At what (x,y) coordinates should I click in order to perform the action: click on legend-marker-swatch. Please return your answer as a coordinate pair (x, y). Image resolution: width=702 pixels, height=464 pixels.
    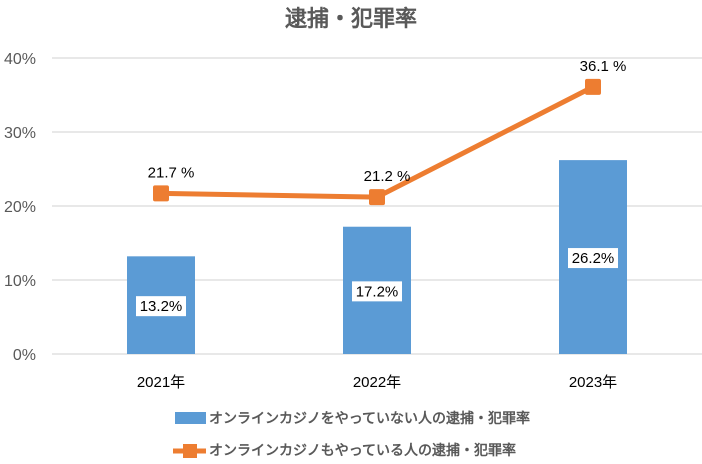
    Looking at the image, I should click on (190, 451).